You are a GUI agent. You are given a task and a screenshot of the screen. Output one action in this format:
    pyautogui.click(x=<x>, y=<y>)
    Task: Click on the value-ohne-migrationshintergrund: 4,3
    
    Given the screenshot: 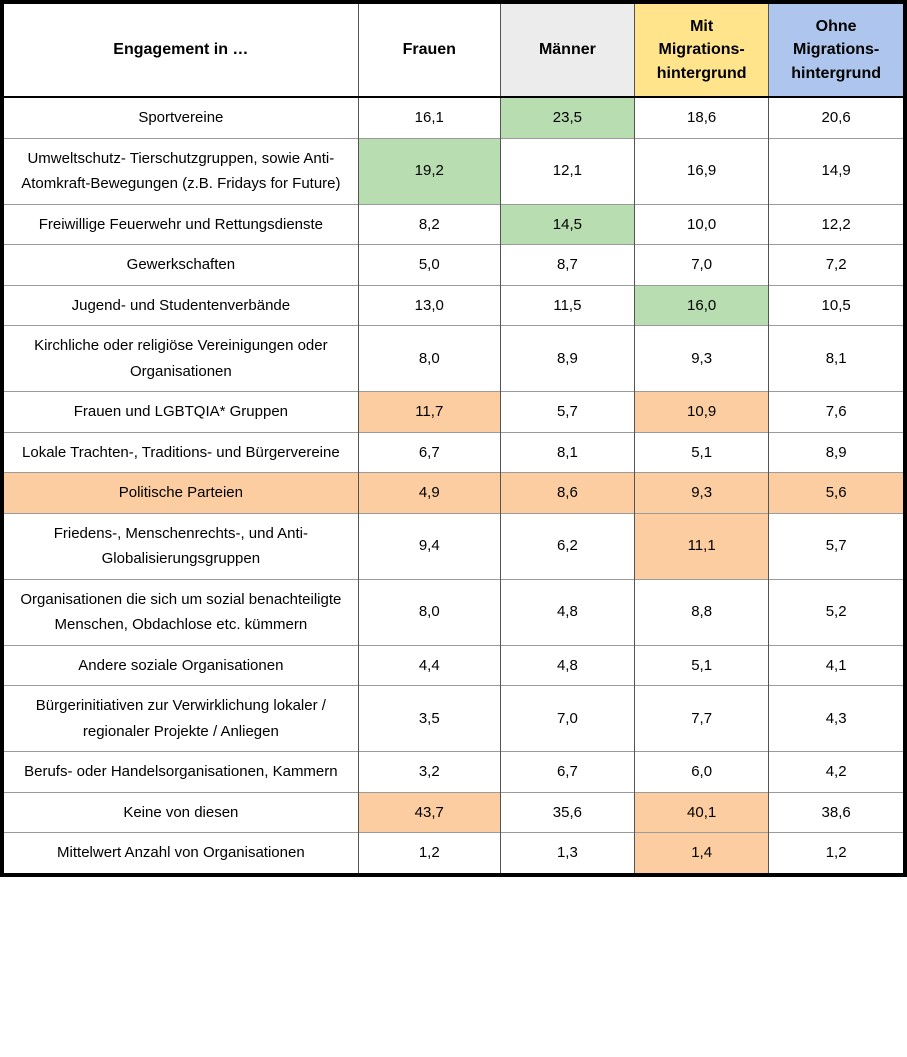 What is the action you would take?
    pyautogui.click(x=835, y=718)
    